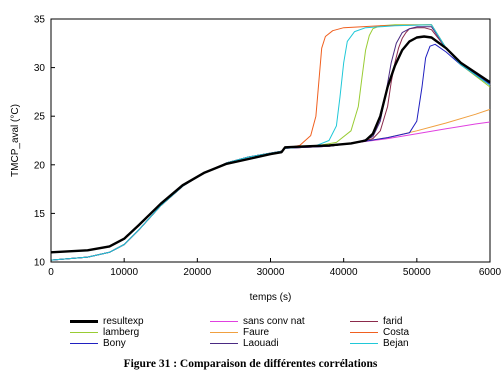 The width and height of the screenshot is (501, 378). I want to click on x-tick-label: 0, so click(51, 272).